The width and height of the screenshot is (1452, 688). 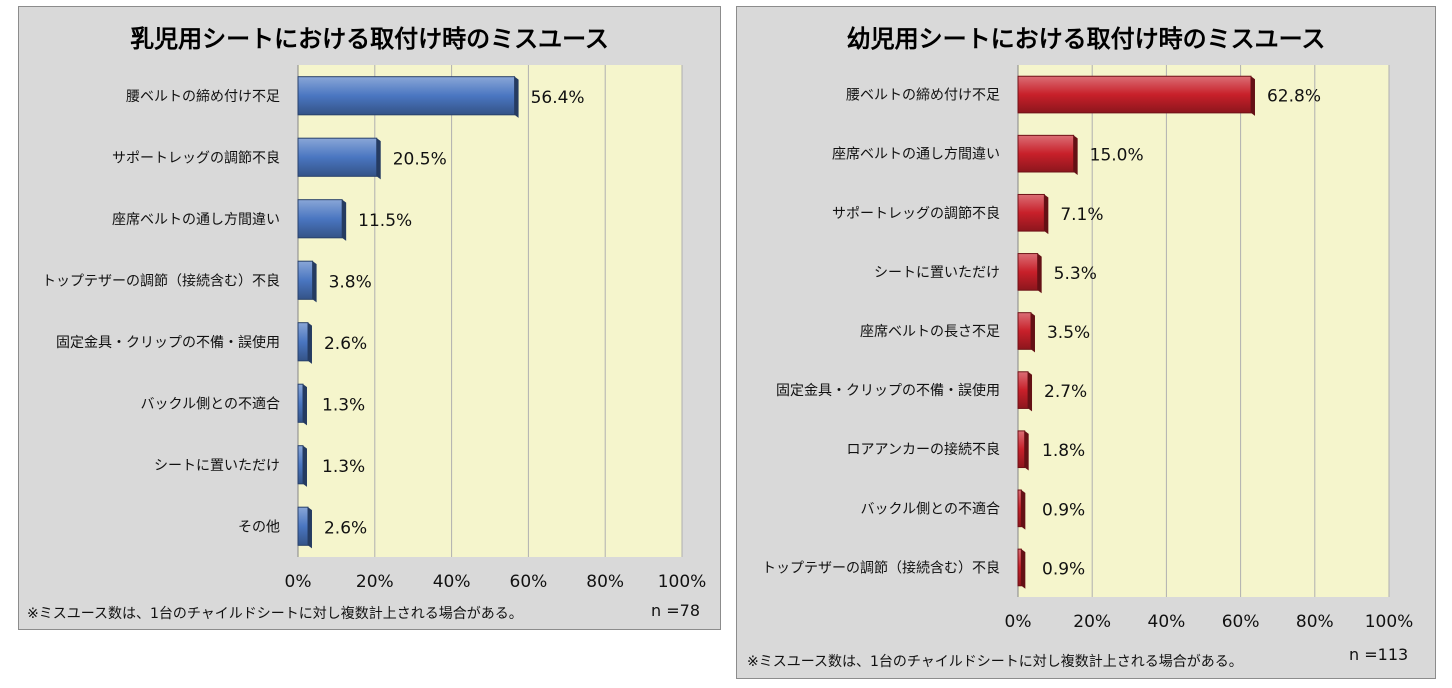 What do you see at coordinates (1086, 39) in the screenshot?
I see `chart-title: 幼児用シートにおける取付け時のミスユース` at bounding box center [1086, 39].